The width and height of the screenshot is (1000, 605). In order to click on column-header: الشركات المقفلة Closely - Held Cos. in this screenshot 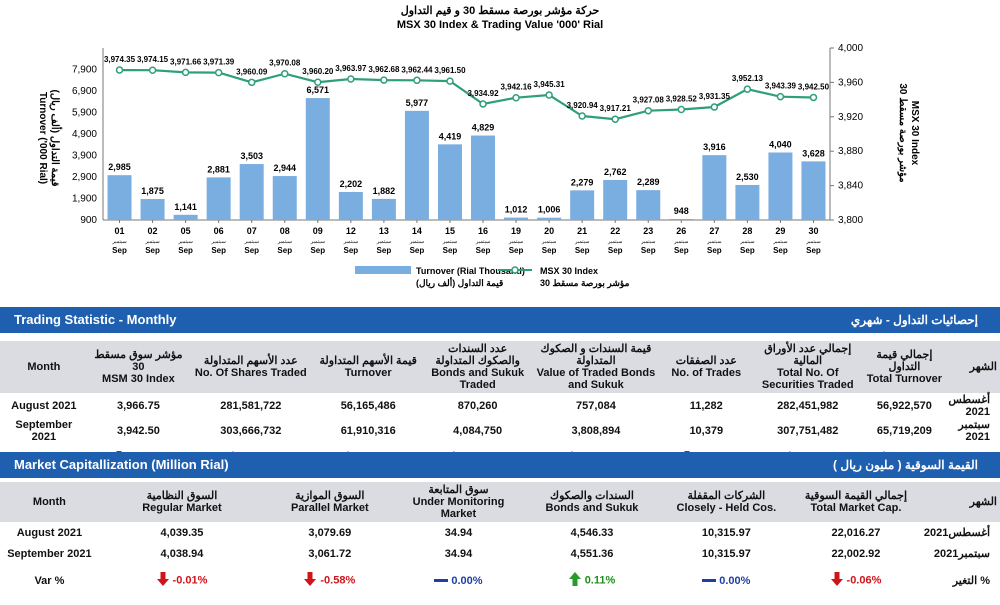, I will do `click(726, 502)`.